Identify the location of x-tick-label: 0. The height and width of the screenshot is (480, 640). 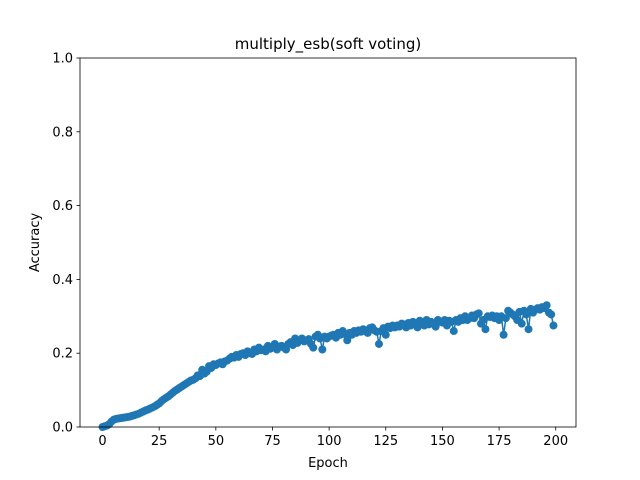
(102, 441).